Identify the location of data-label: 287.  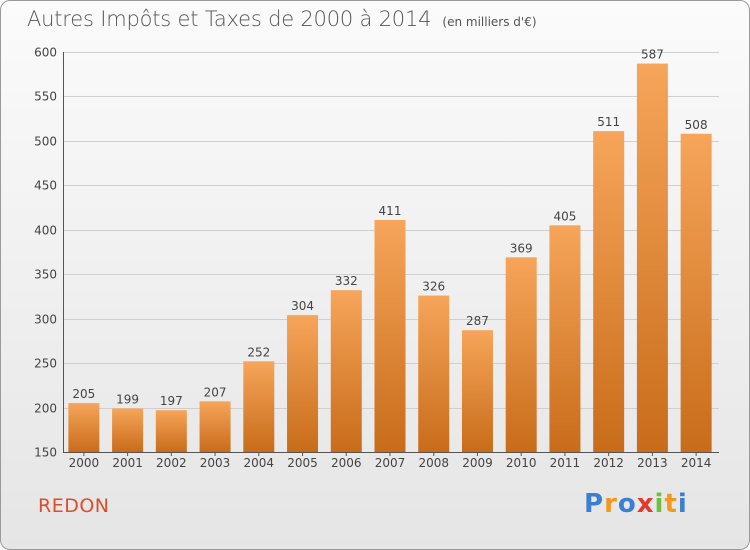
(477, 321).